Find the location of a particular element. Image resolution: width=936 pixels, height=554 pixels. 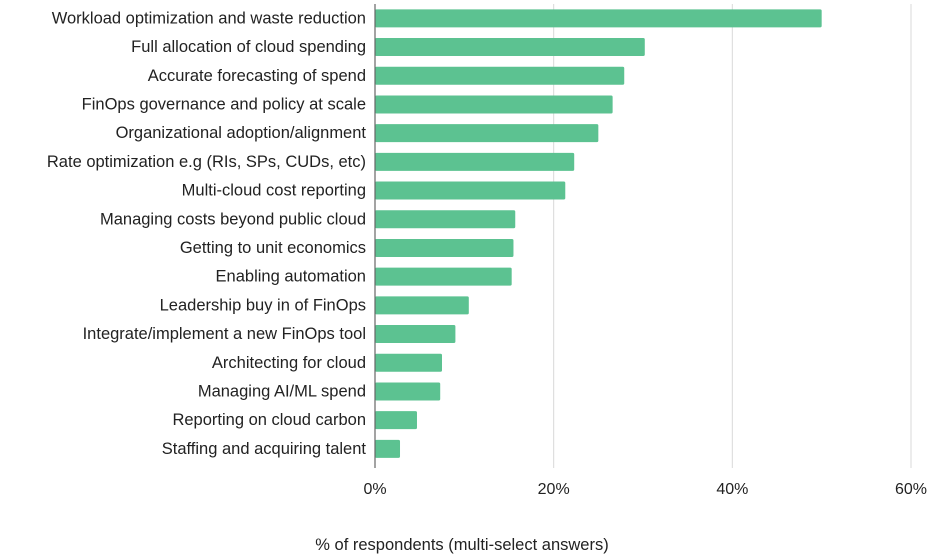

x-tick-label: 60% is located at coordinates (911, 489).